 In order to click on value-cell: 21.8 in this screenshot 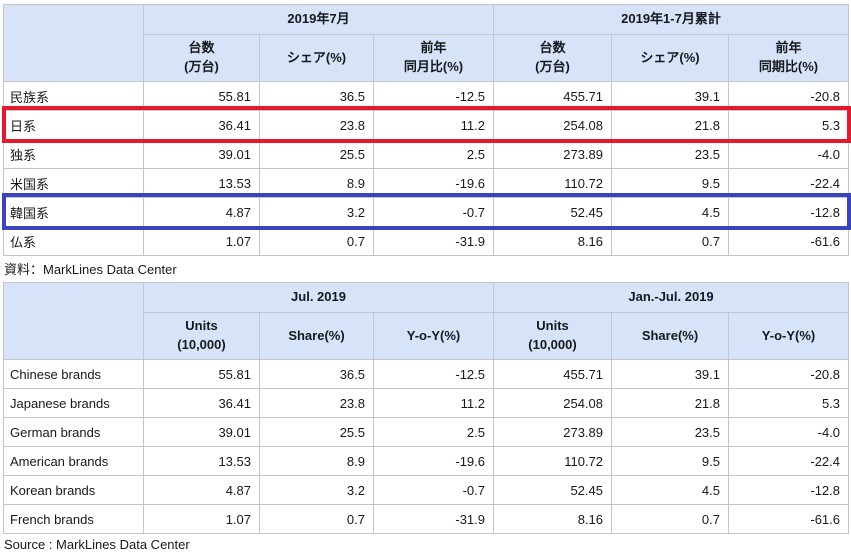, I will do `click(670, 403)`.